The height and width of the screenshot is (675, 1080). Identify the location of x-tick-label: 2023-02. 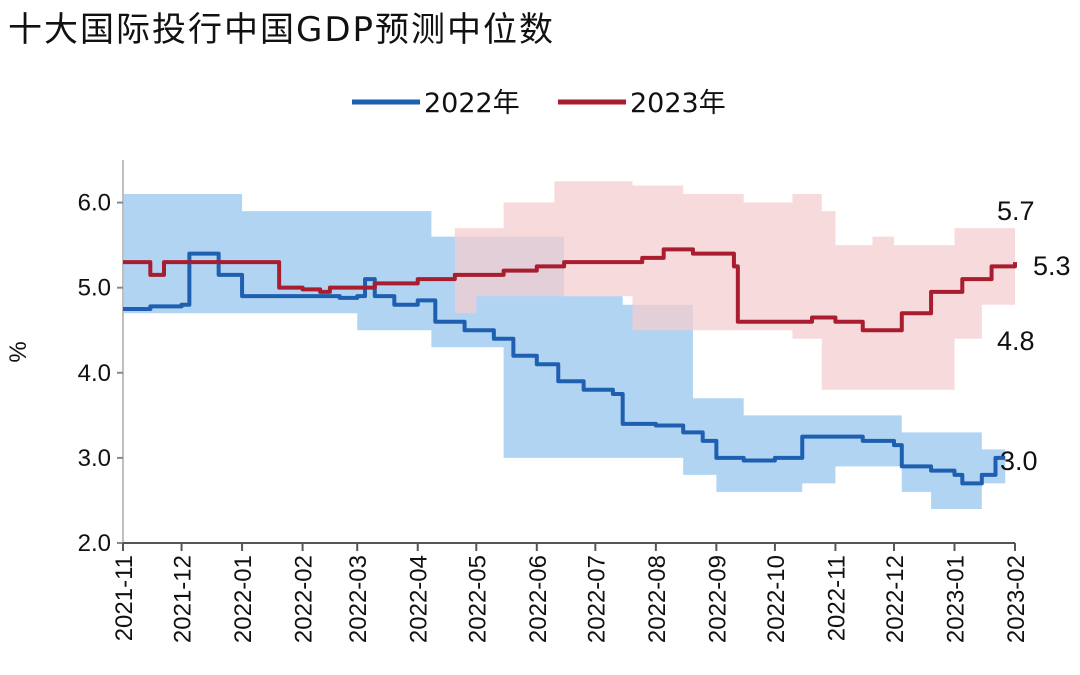
(1016, 599).